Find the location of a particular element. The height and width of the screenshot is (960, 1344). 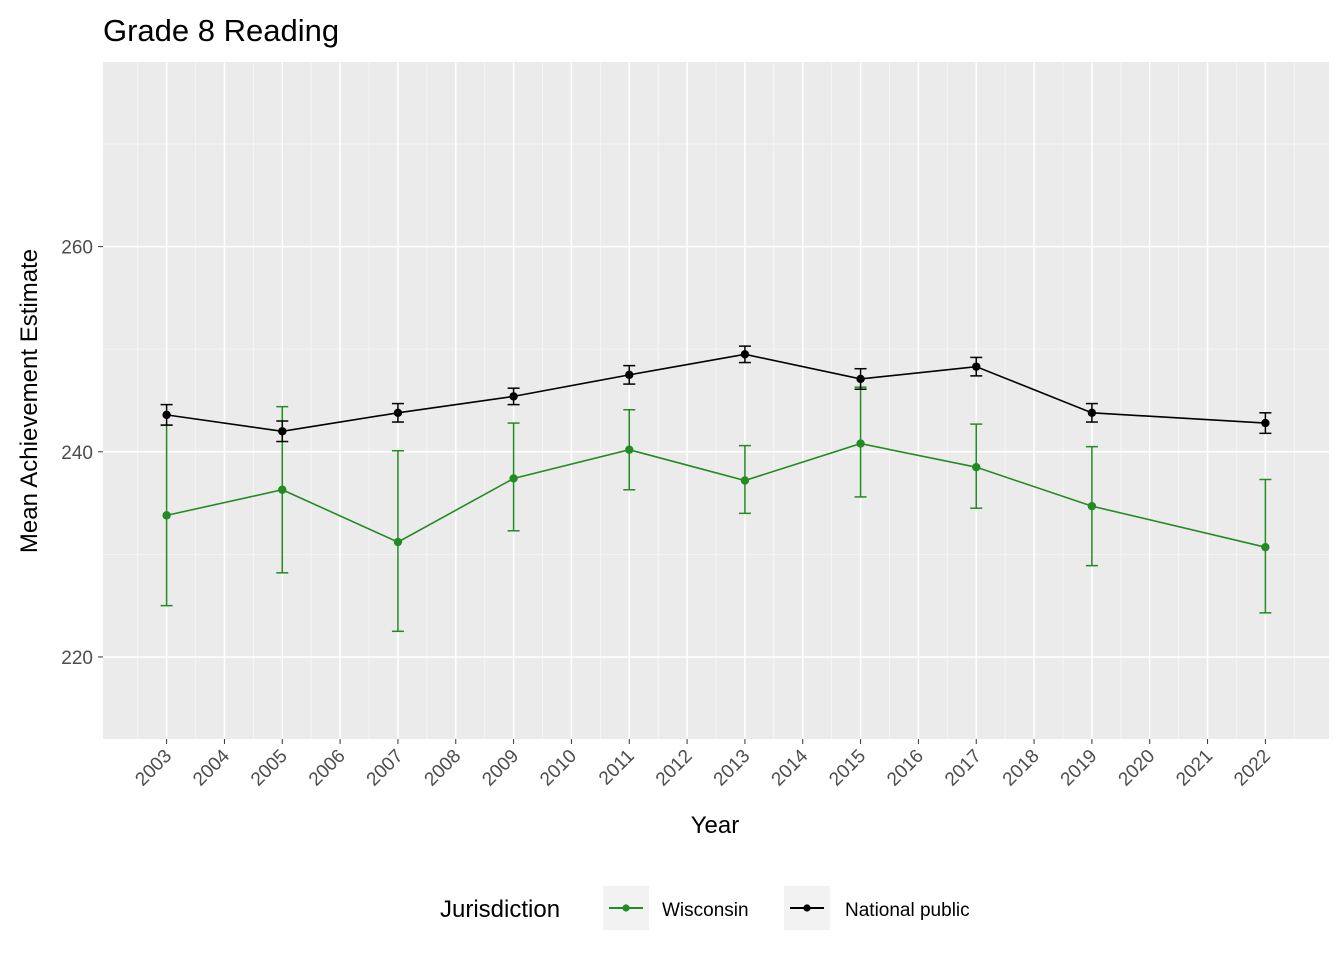

x-tick-label: 2019 is located at coordinates (1079, 768).